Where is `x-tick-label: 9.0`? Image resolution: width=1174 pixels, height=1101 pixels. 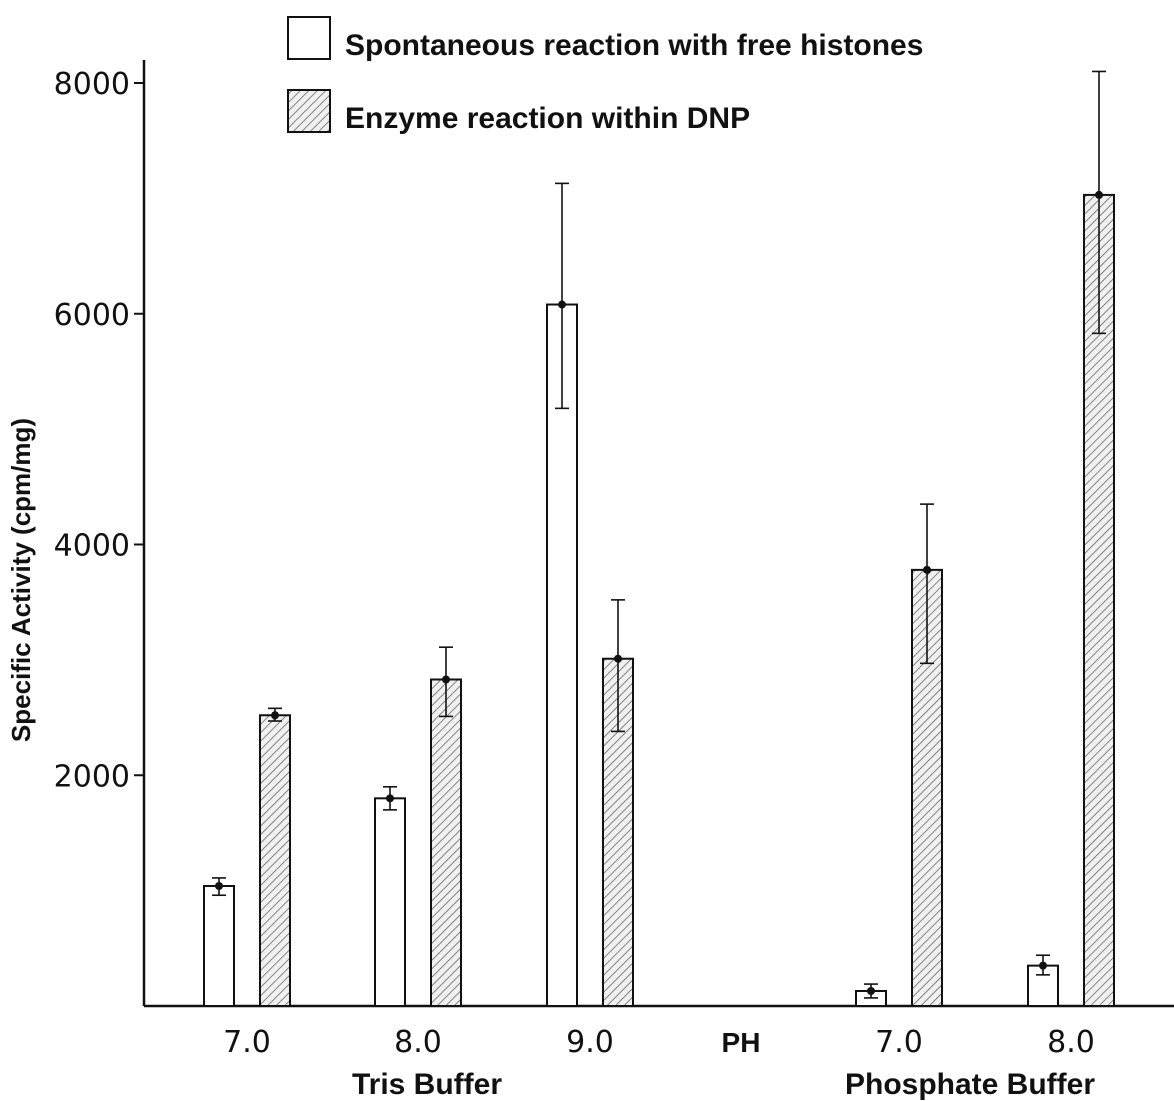 x-tick-label: 9.0 is located at coordinates (590, 1042).